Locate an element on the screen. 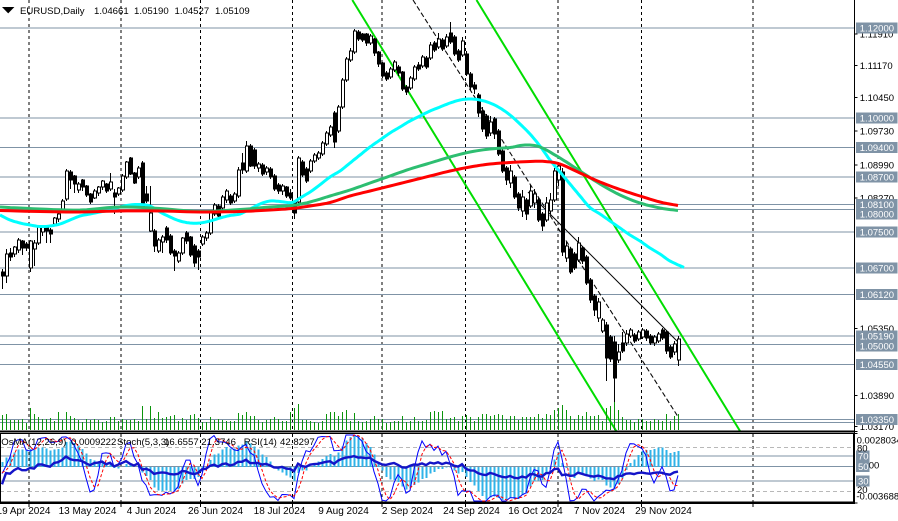 This screenshot has width=898, height=521. svg-text: 1.04661 is located at coordinates (111, 11).